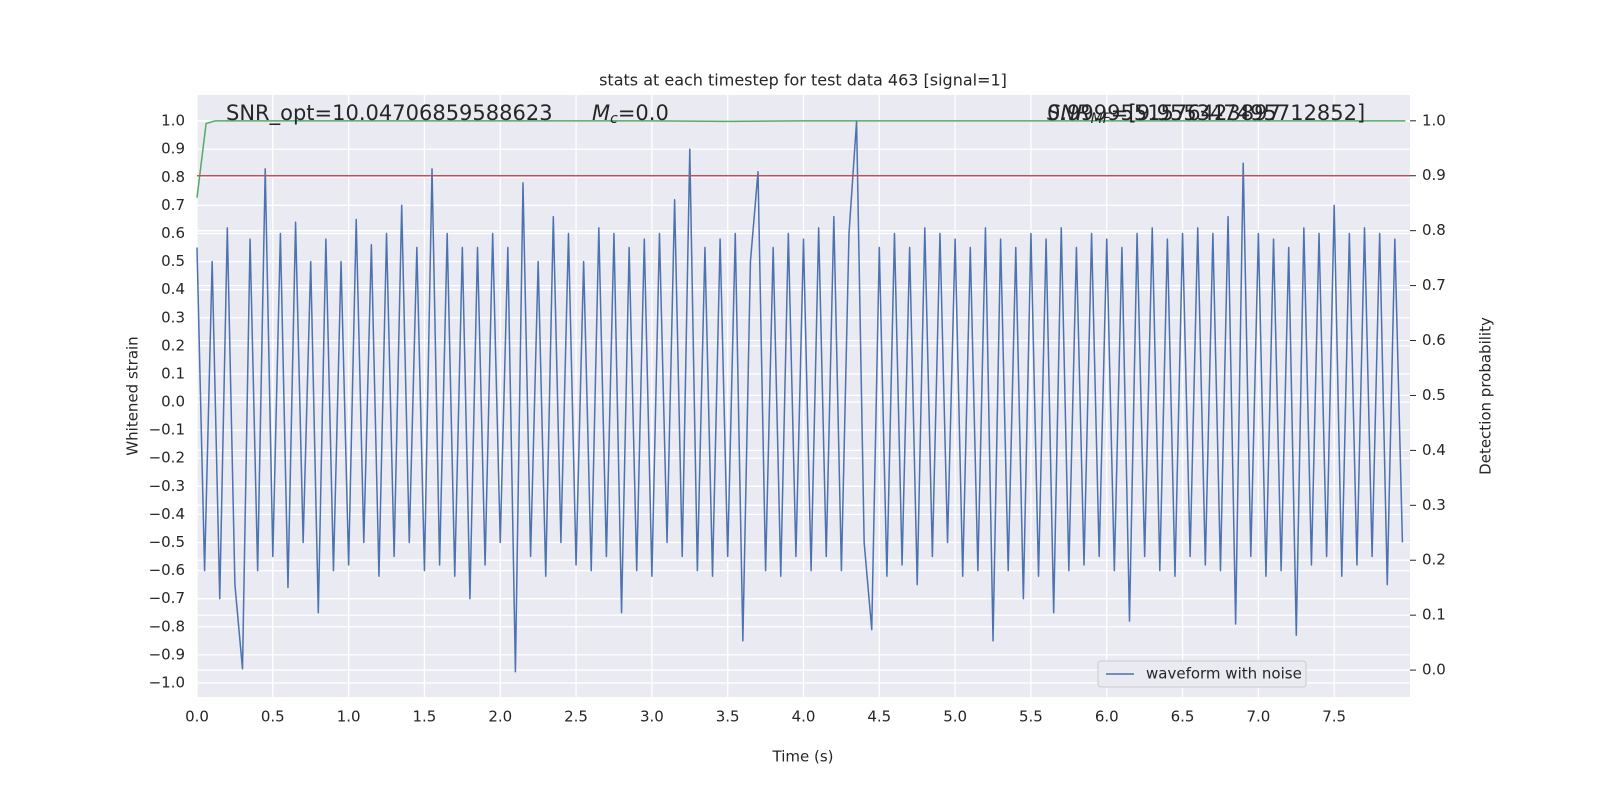 This screenshot has width=1600, height=800. I want to click on x-tick-label: 1.5, so click(425, 717).